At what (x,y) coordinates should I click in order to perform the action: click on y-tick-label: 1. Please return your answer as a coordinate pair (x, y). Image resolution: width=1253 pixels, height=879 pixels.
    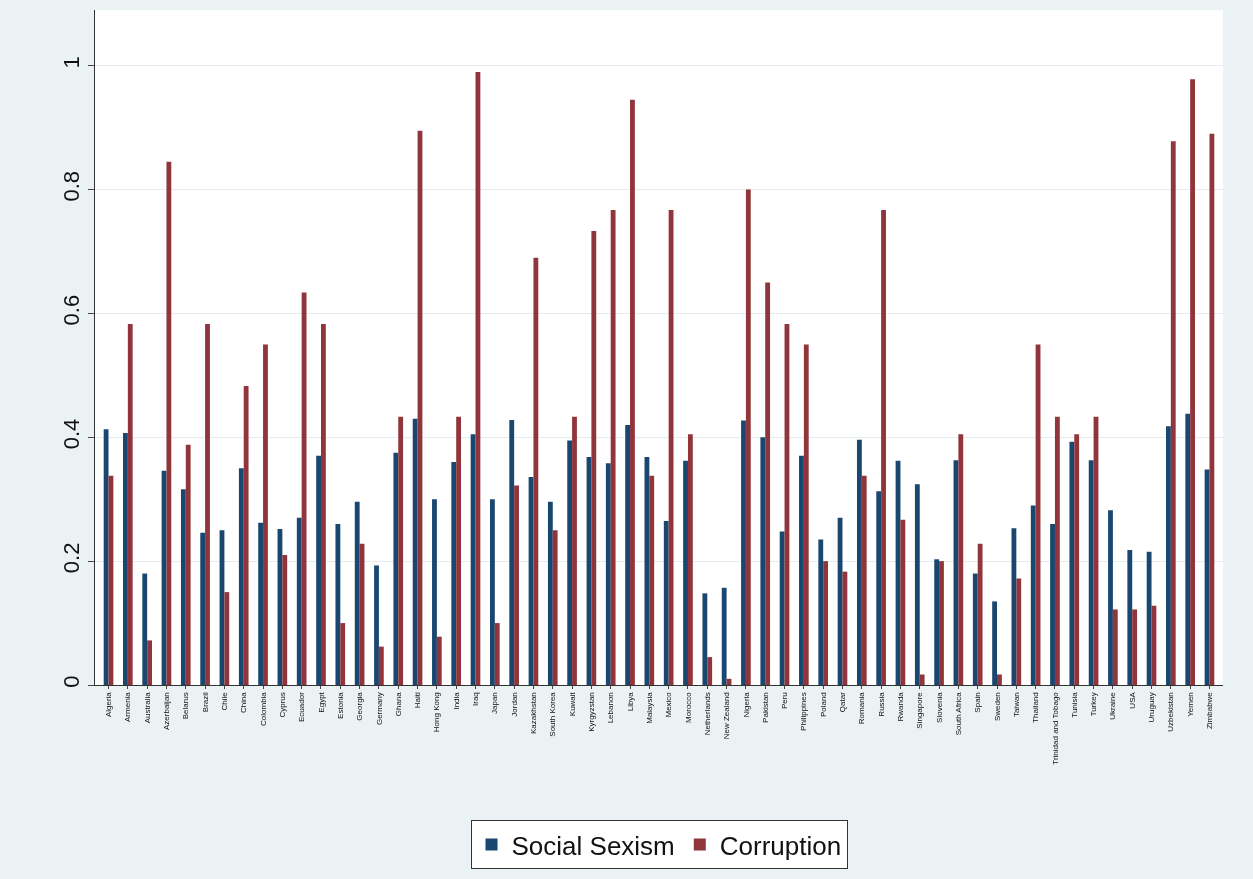
    Looking at the image, I should click on (72, 62).